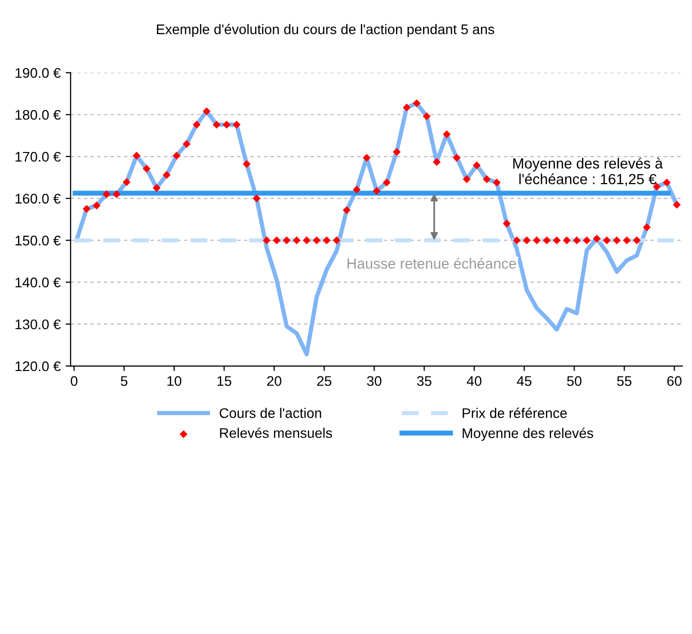 Image resolution: width=692 pixels, height=634 pixels. I want to click on x-tick-label: 10, so click(174, 381).